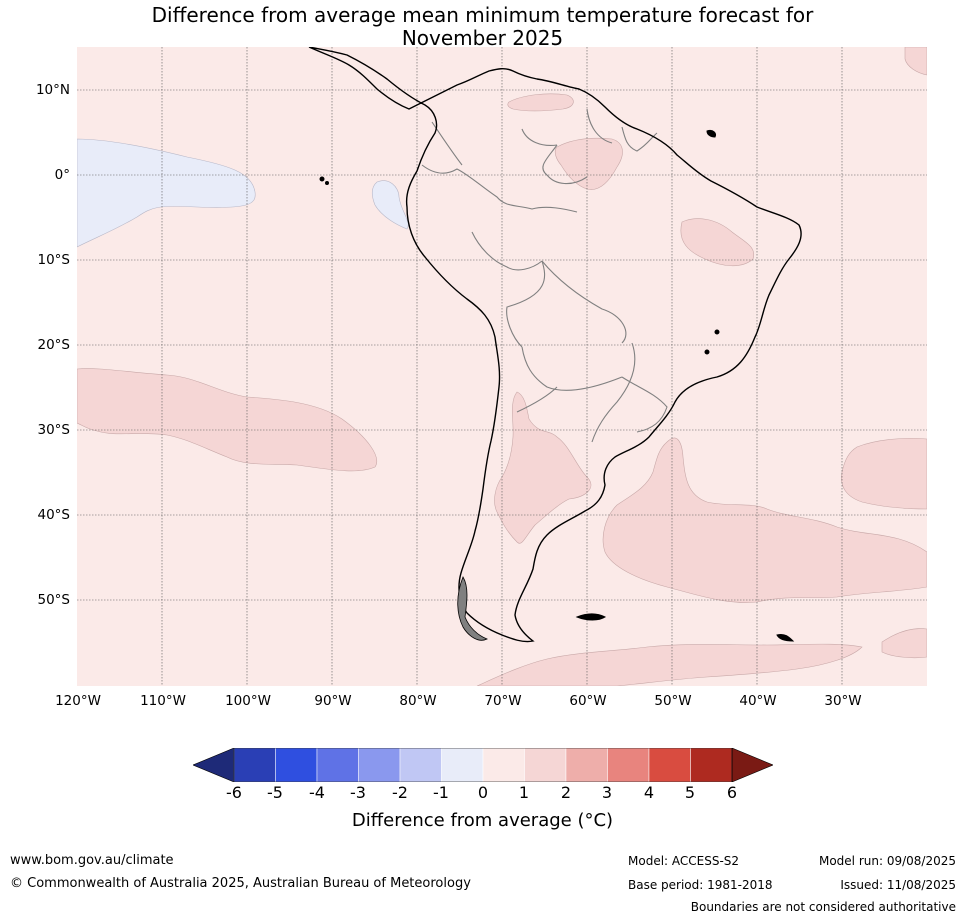 Image resolution: width=965 pixels, height=919 pixels. Describe the element at coordinates (717, 242) in the screenshot. I see `positive-anomaly-brazil` at that location.